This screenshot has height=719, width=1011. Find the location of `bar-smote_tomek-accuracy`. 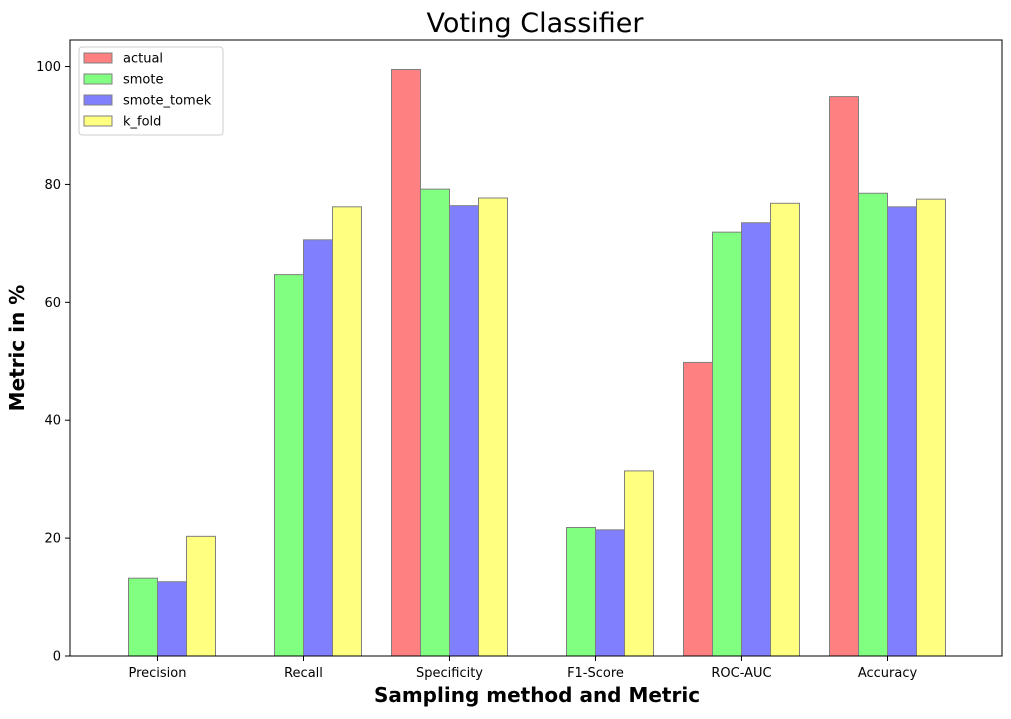

bar-smote_tomek-accuracy is located at coordinates (902, 431).